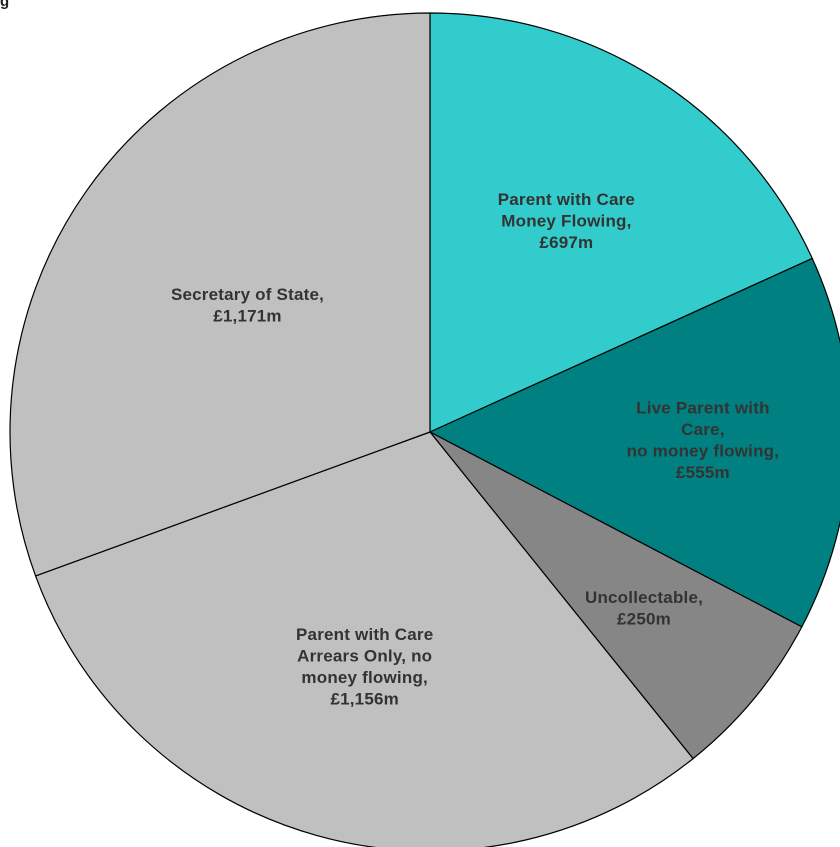 This screenshot has width=840, height=847. I want to click on pie-slice-label-line: Arrears Only, no, so click(364, 655).